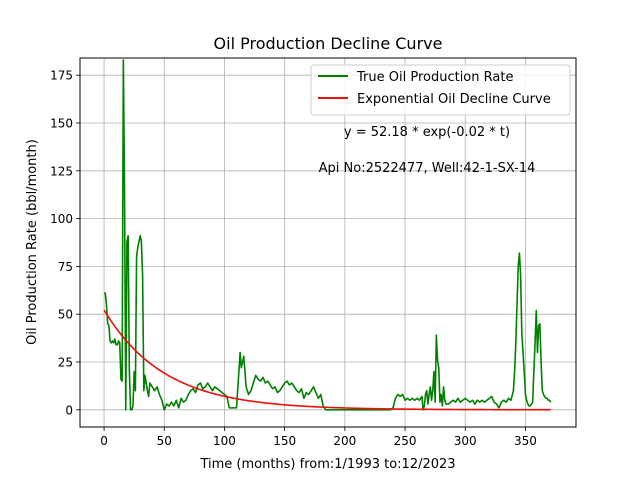 This screenshot has width=640, height=484. What do you see at coordinates (224, 441) in the screenshot?
I see `x-tick-label: 100` at bounding box center [224, 441].